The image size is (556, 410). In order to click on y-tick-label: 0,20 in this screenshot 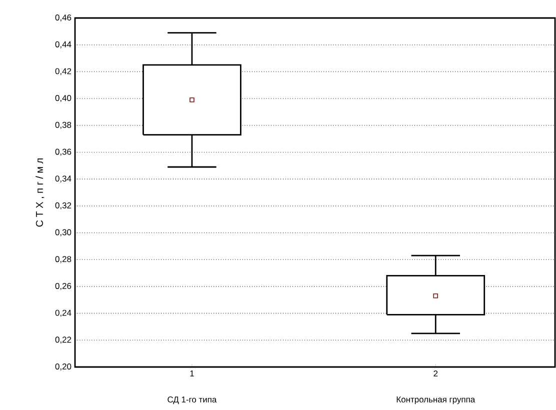, I will do `click(63, 367)`.